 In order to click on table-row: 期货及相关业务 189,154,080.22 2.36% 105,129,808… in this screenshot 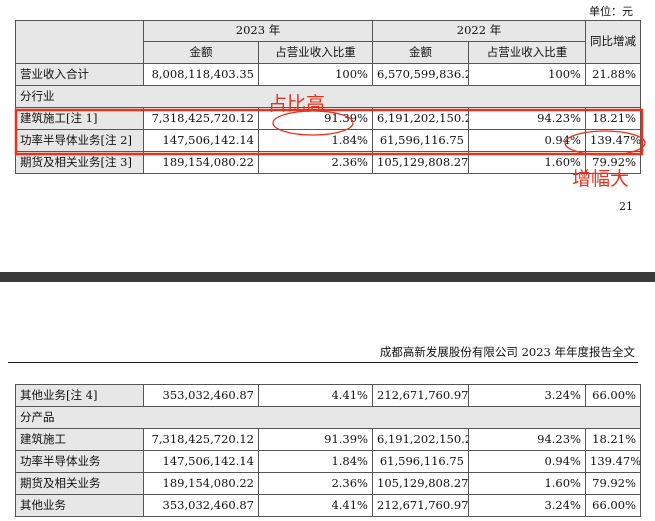, I will do `click(328, 483)`.